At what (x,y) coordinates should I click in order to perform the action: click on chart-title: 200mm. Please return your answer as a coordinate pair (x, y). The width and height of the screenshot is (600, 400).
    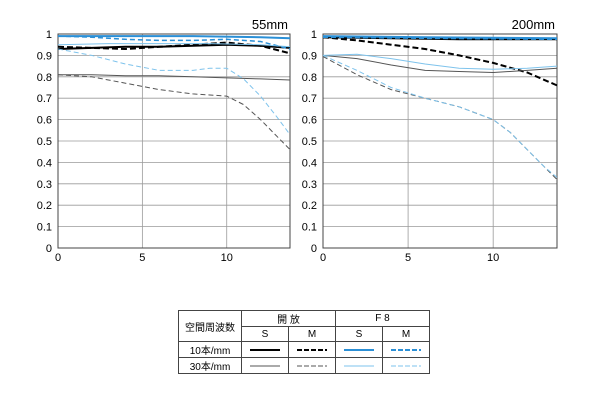
    Looking at the image, I should click on (533, 24).